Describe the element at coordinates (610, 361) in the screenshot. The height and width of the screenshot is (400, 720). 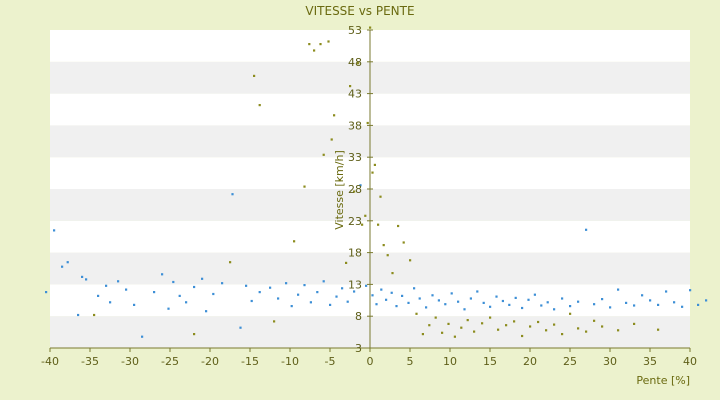
I see `x-tick-label: 30` at that location.